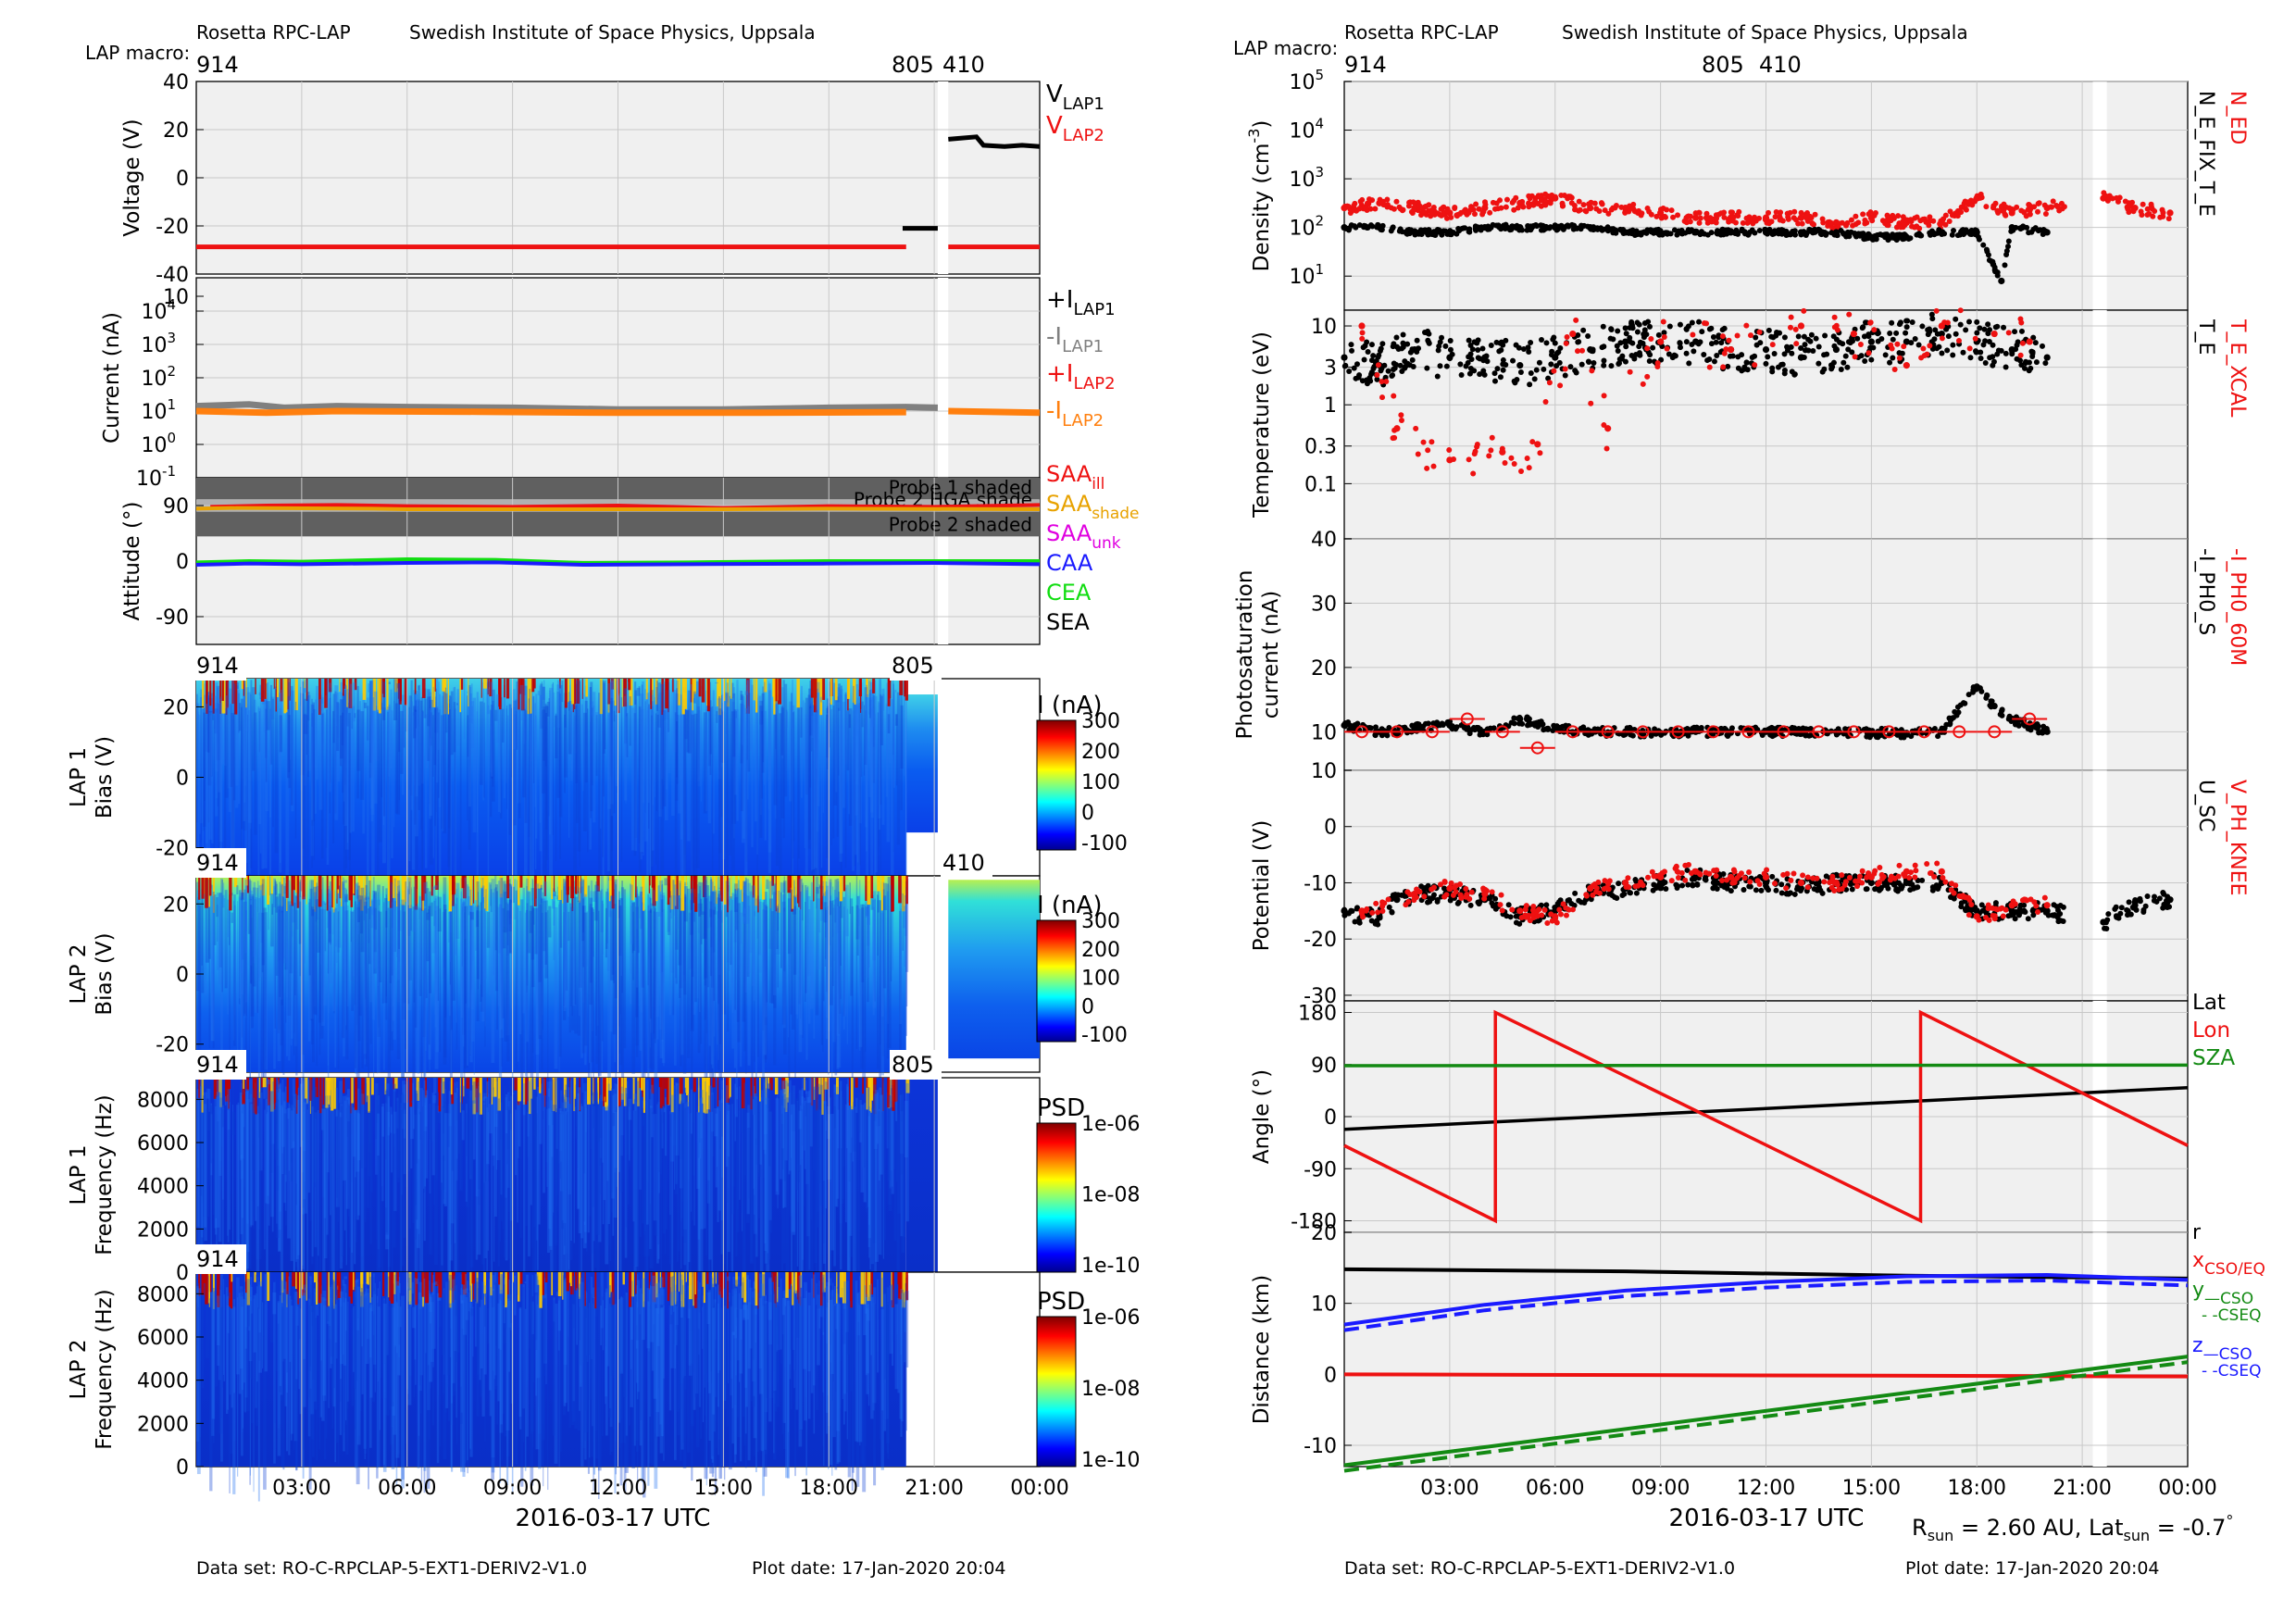  Describe the element at coordinates (169, 471) in the screenshot. I see `y-tick-exponent: -1` at that location.